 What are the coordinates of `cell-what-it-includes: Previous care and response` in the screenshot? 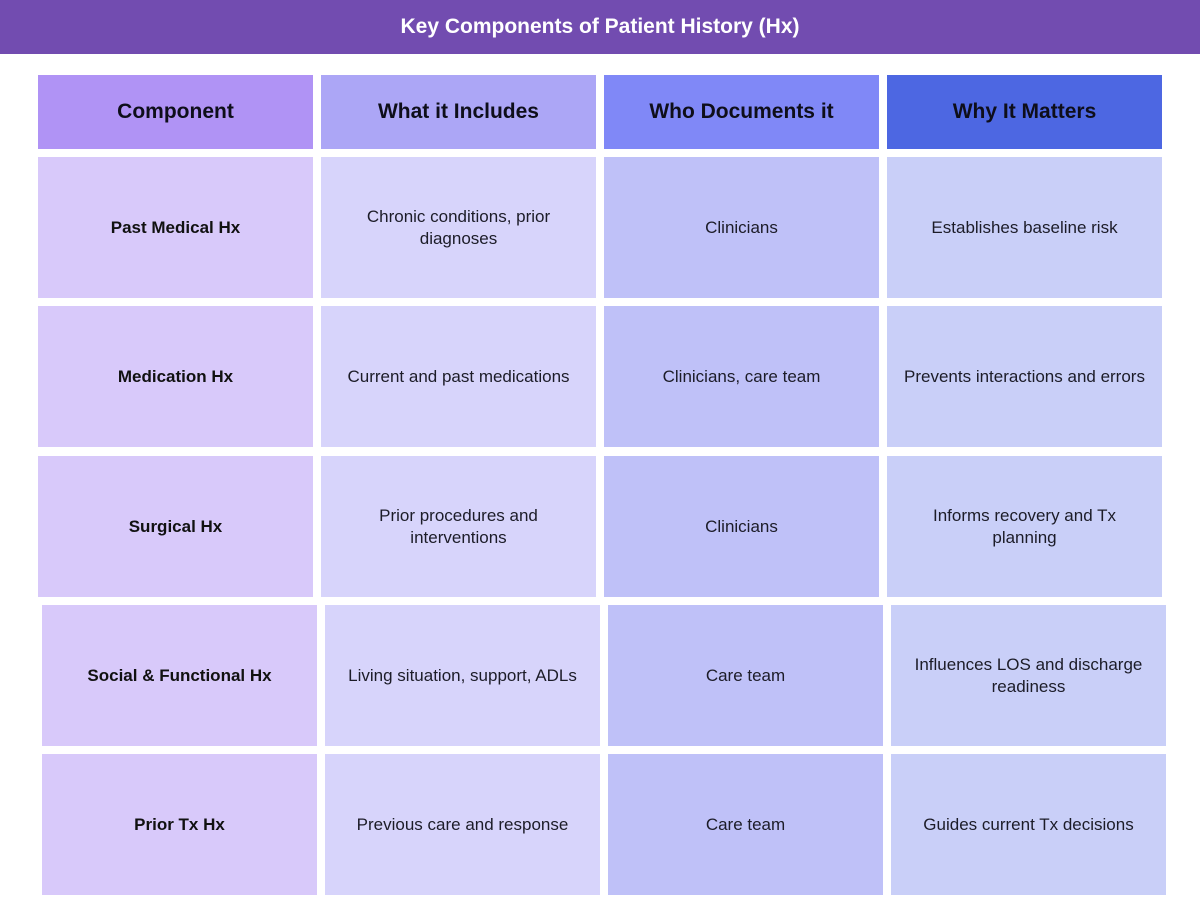 It's located at (462, 824).